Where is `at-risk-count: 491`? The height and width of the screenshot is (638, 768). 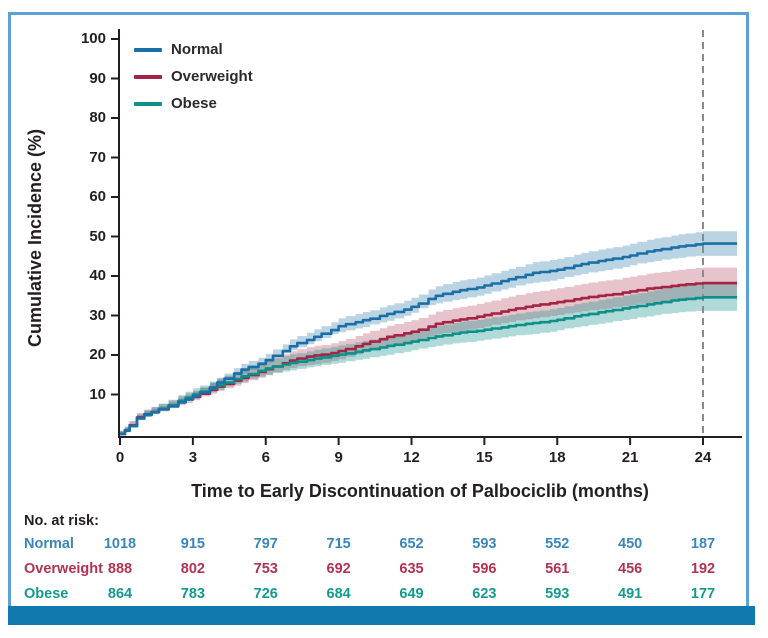
at-risk-count: 491 is located at coordinates (630, 594).